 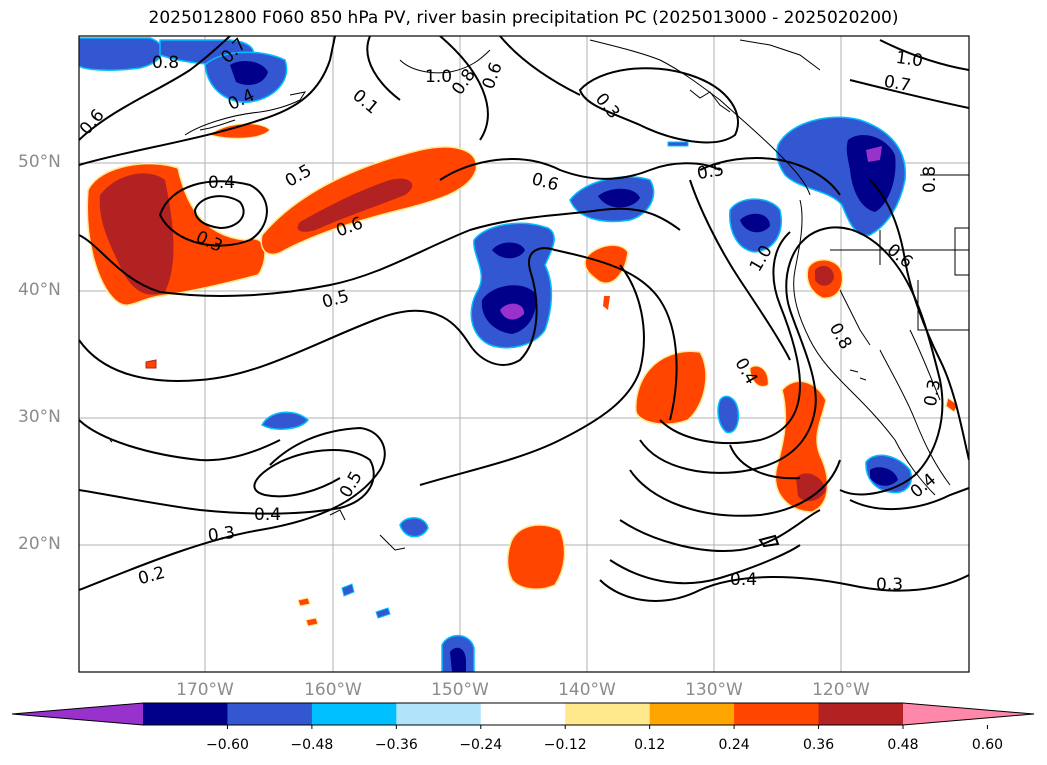 What do you see at coordinates (77, 714) in the screenshot?
I see `colorbar-extend-low` at bounding box center [77, 714].